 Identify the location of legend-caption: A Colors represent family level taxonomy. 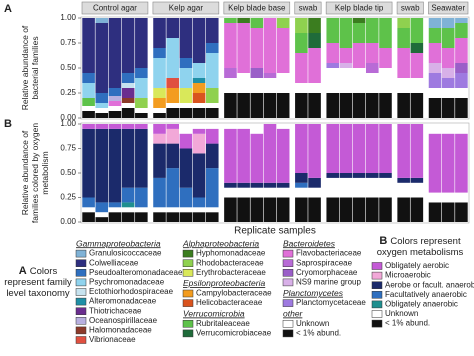
(38, 283).